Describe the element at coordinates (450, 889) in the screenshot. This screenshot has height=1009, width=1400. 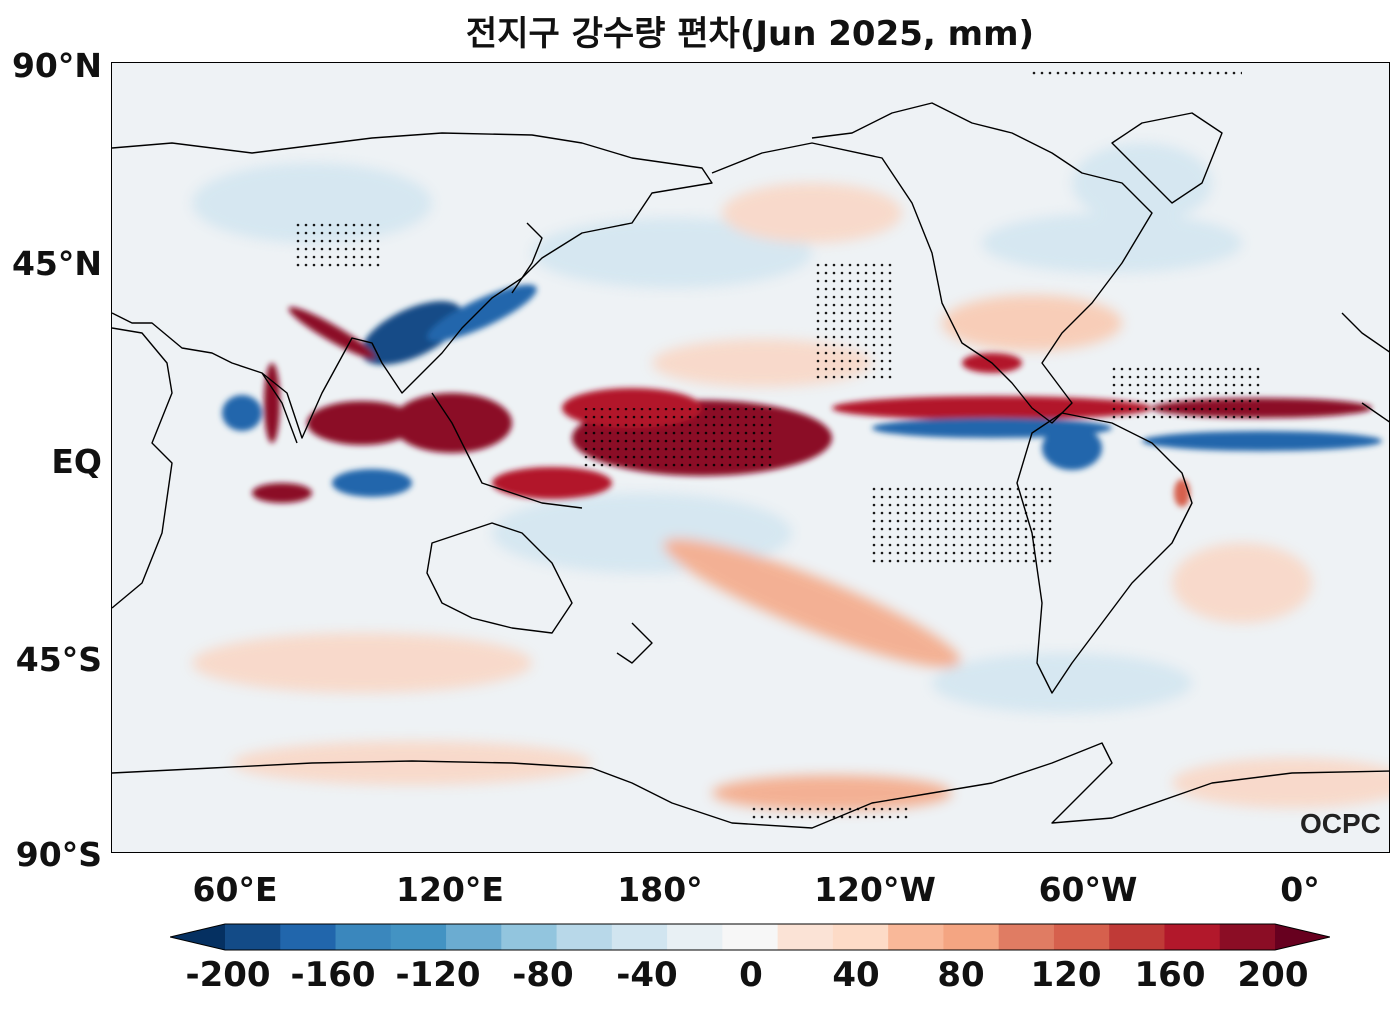
I see `lon-label-120e: 120°E` at that location.